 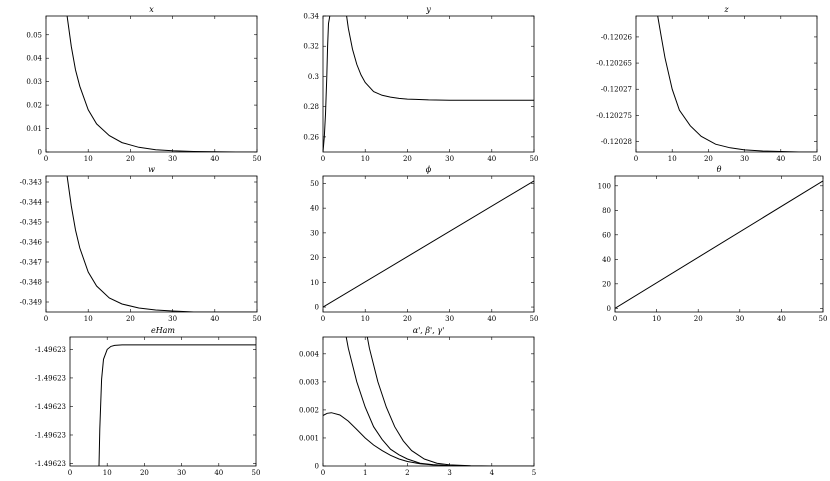 What do you see at coordinates (314, 233) in the screenshot?
I see `y-tick-label: 30` at bounding box center [314, 233].